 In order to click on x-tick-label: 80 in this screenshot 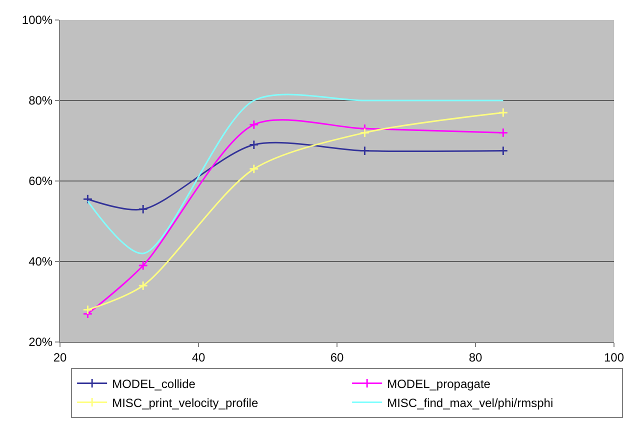, I will do `click(475, 357)`.